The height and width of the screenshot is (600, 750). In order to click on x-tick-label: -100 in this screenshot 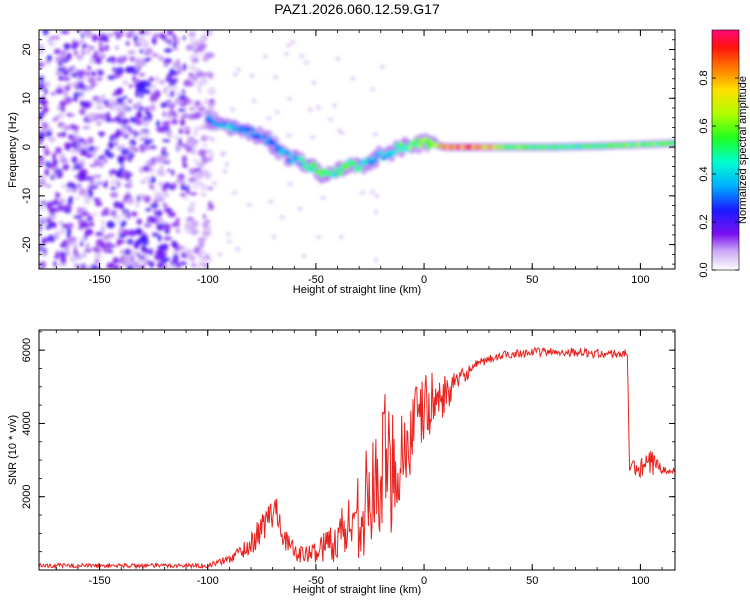, I will do `click(208, 581)`.